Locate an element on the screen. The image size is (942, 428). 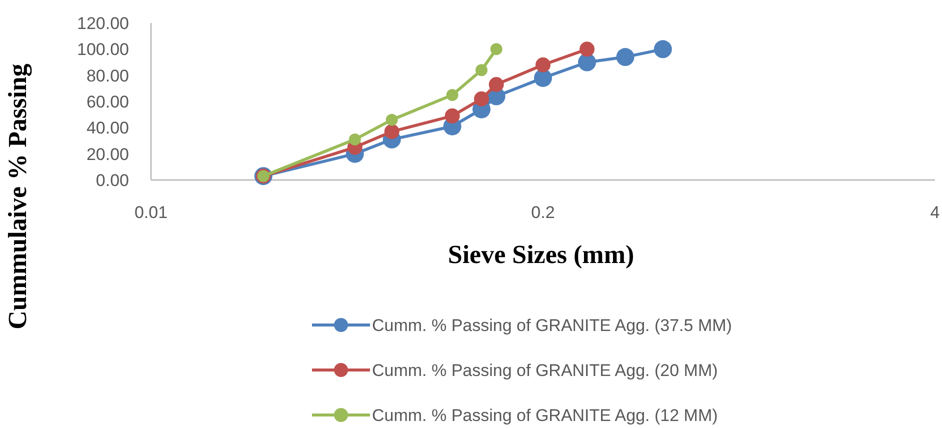
y-axis-title: Cummulaive % Passing is located at coordinates (17, 197).